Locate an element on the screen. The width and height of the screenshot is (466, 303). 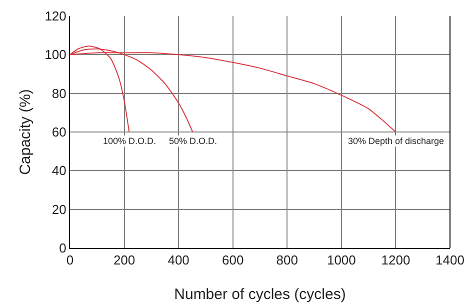
x-axis-title: Number of cycles (cycles) is located at coordinates (260, 294).